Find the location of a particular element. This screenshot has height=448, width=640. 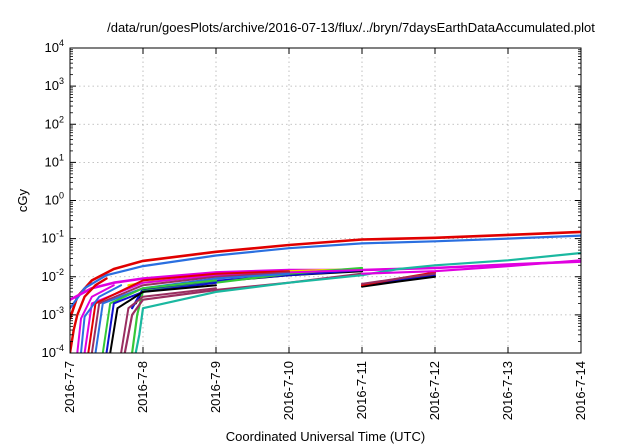

y-tick-label: 10⁻² is located at coordinates (53, 275).